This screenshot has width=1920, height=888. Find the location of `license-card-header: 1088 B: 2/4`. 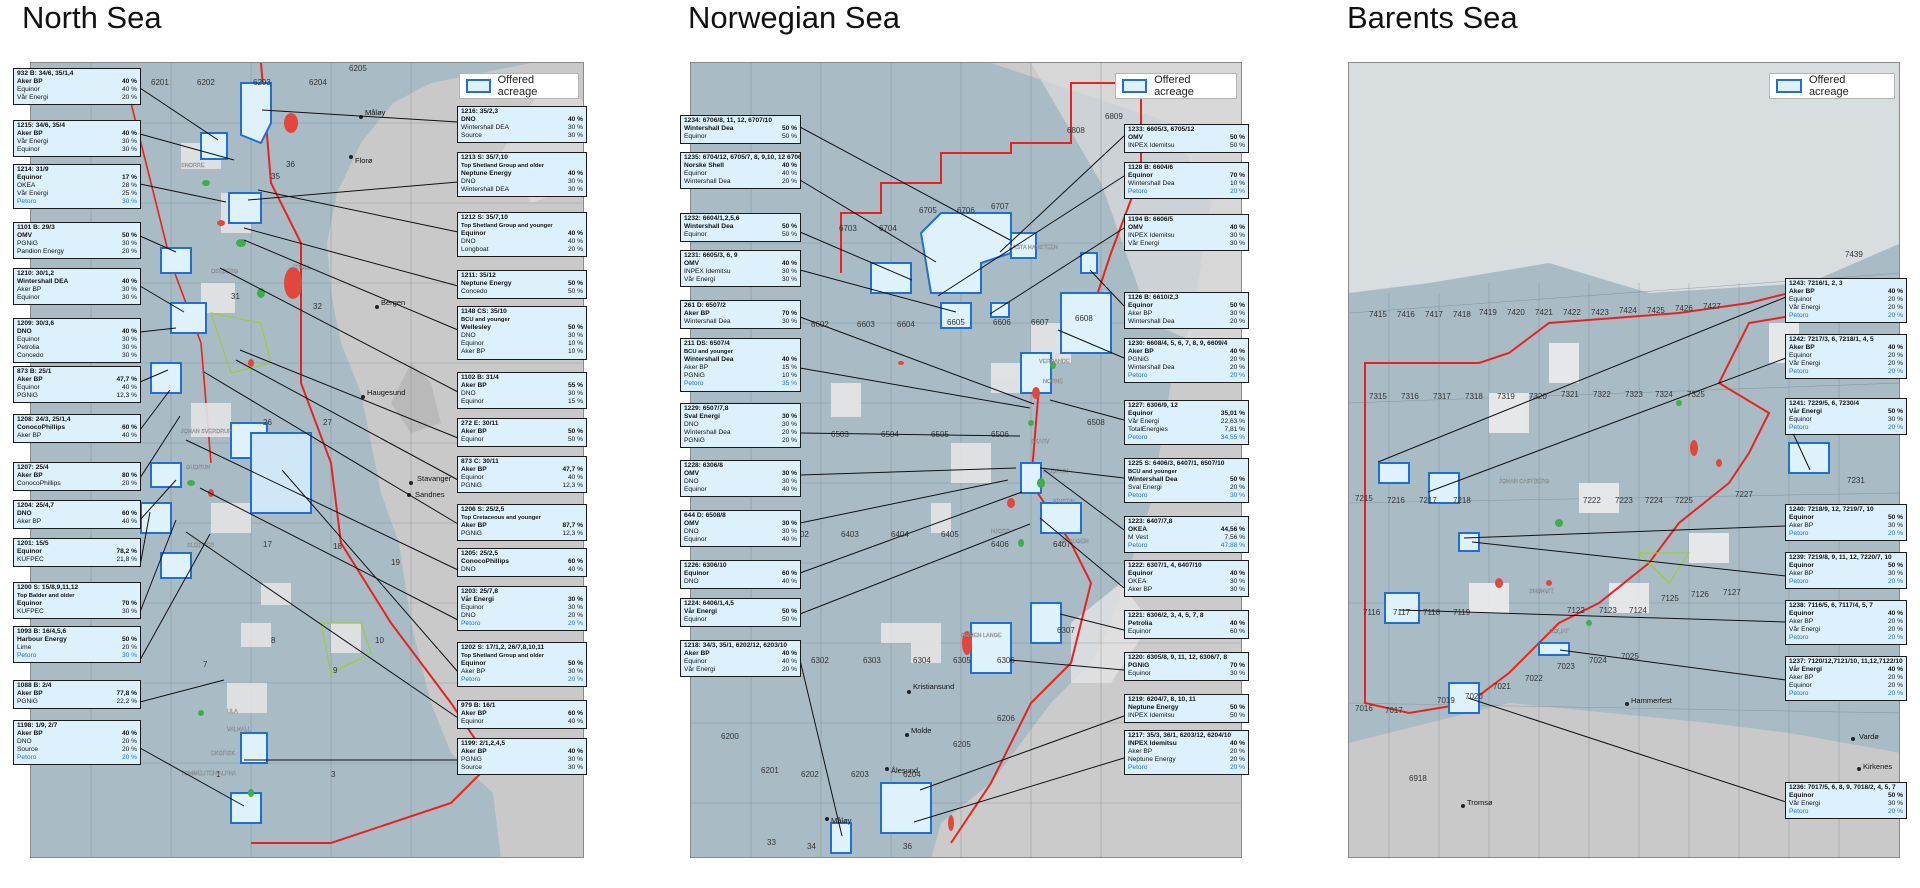

license-card-header: 1088 B: 2/4 is located at coordinates (34, 685).